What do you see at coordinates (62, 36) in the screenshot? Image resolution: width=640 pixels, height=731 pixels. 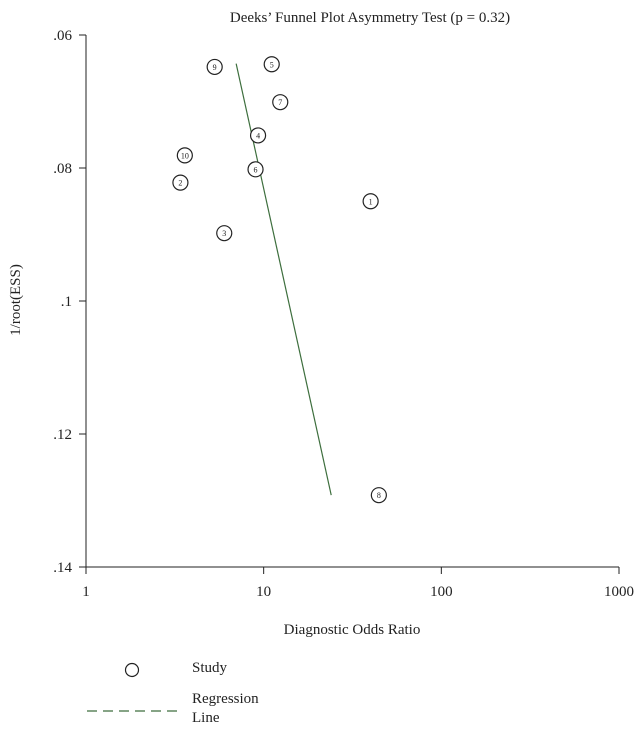 I see `y-tick-label-0: .06` at bounding box center [62, 36].